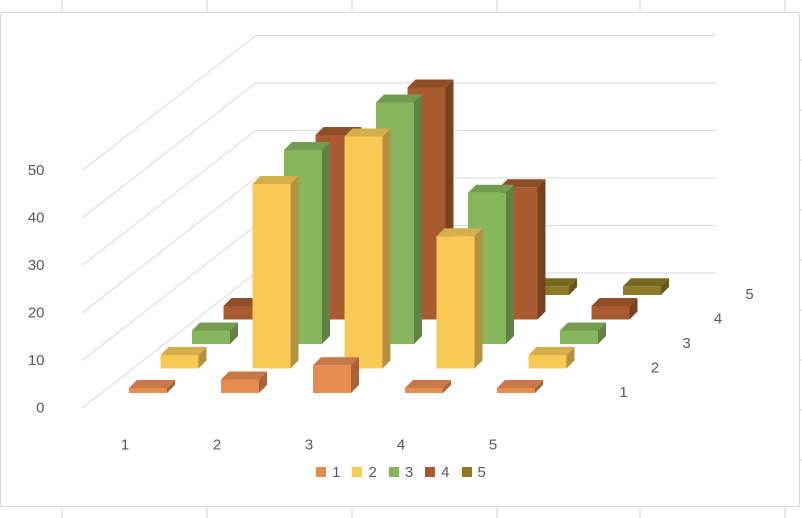  Describe the element at coordinates (749, 294) in the screenshot. I see `depth-tick-label: 5` at that location.